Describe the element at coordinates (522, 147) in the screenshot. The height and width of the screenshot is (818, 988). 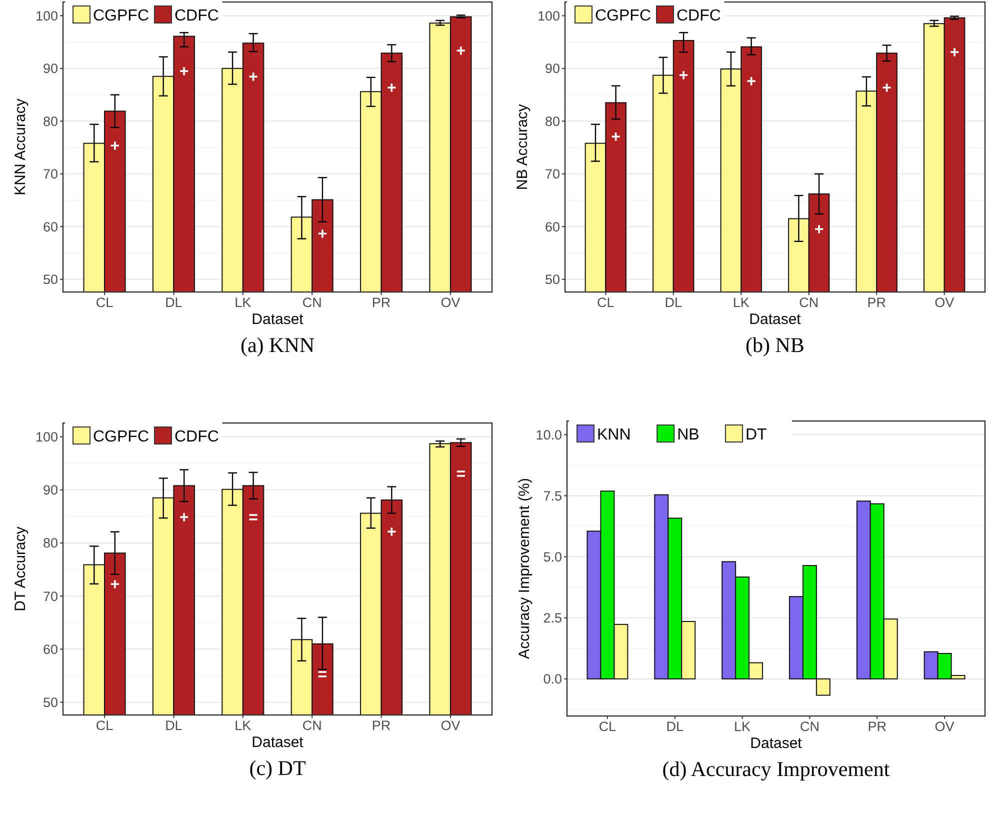
I see `y-axis-title: NB Accuracy` at that location.